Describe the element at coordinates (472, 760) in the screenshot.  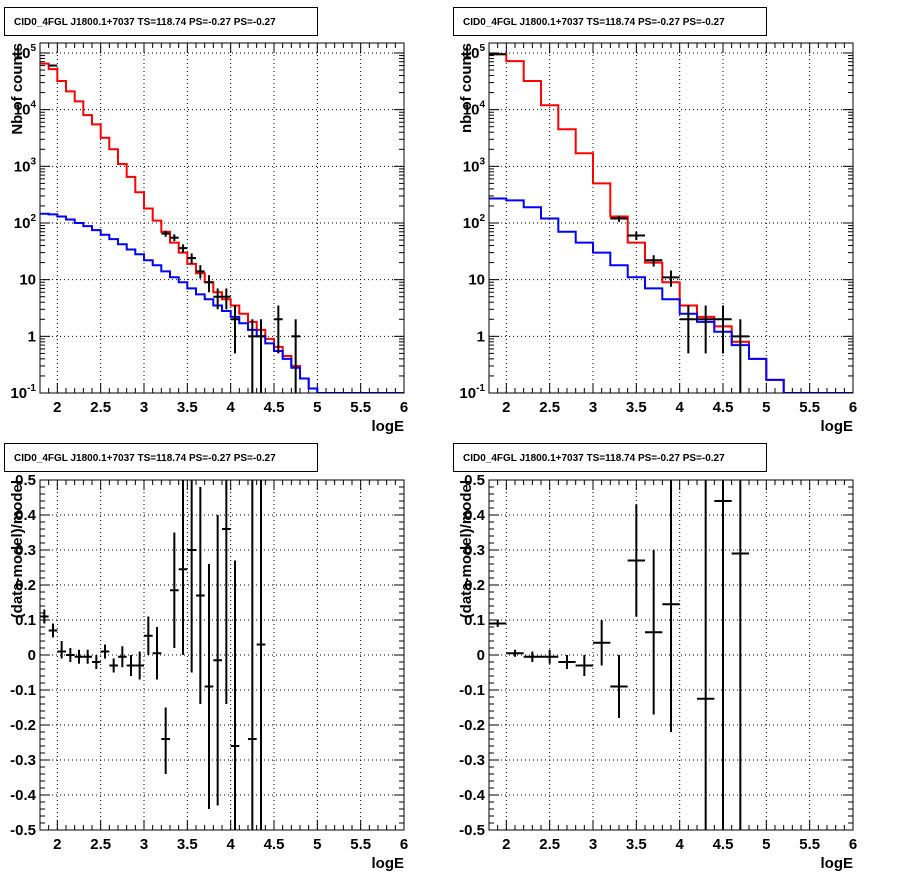
I see `y-tick-label: -0.3` at that location.